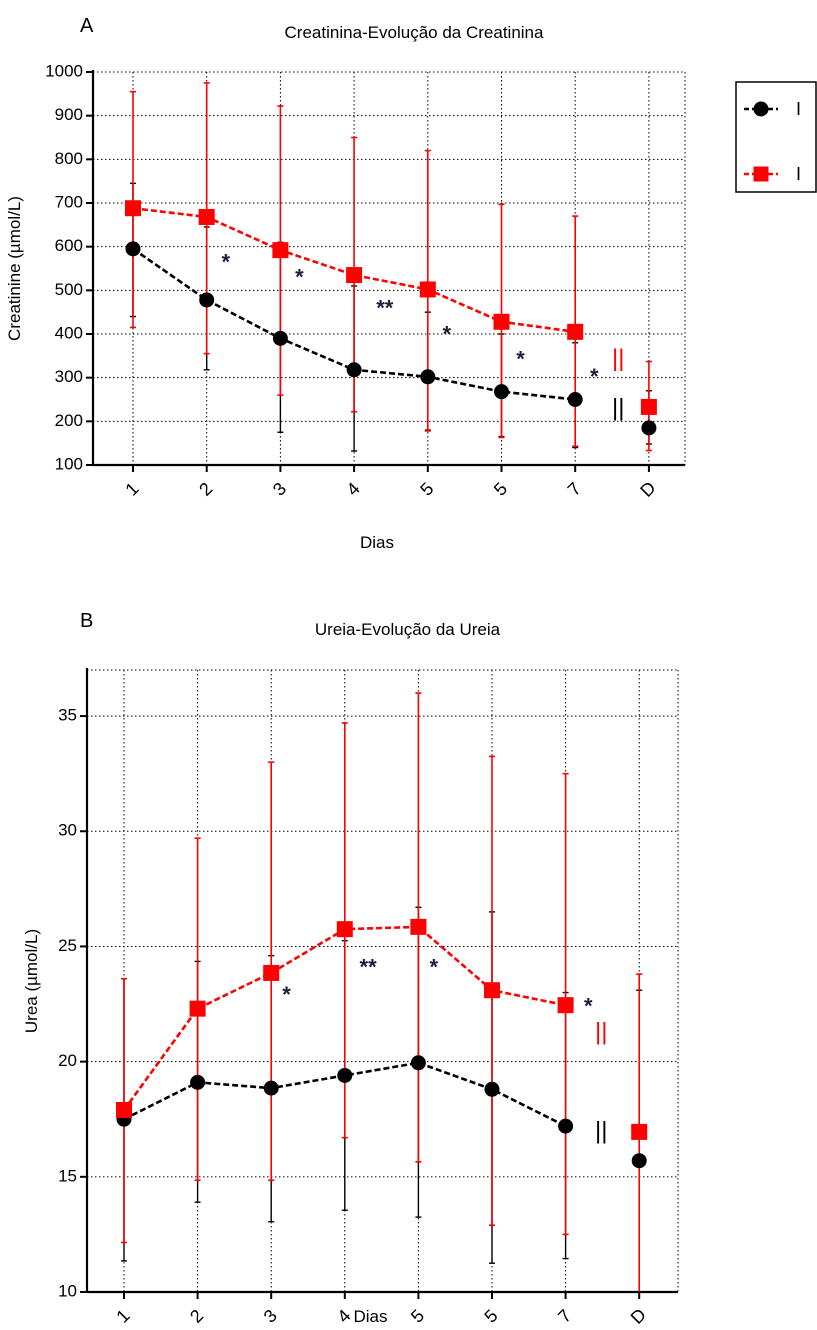 This screenshot has width=817, height=1330. What do you see at coordinates (86, 621) in the screenshot?
I see `panel-label: B` at bounding box center [86, 621].